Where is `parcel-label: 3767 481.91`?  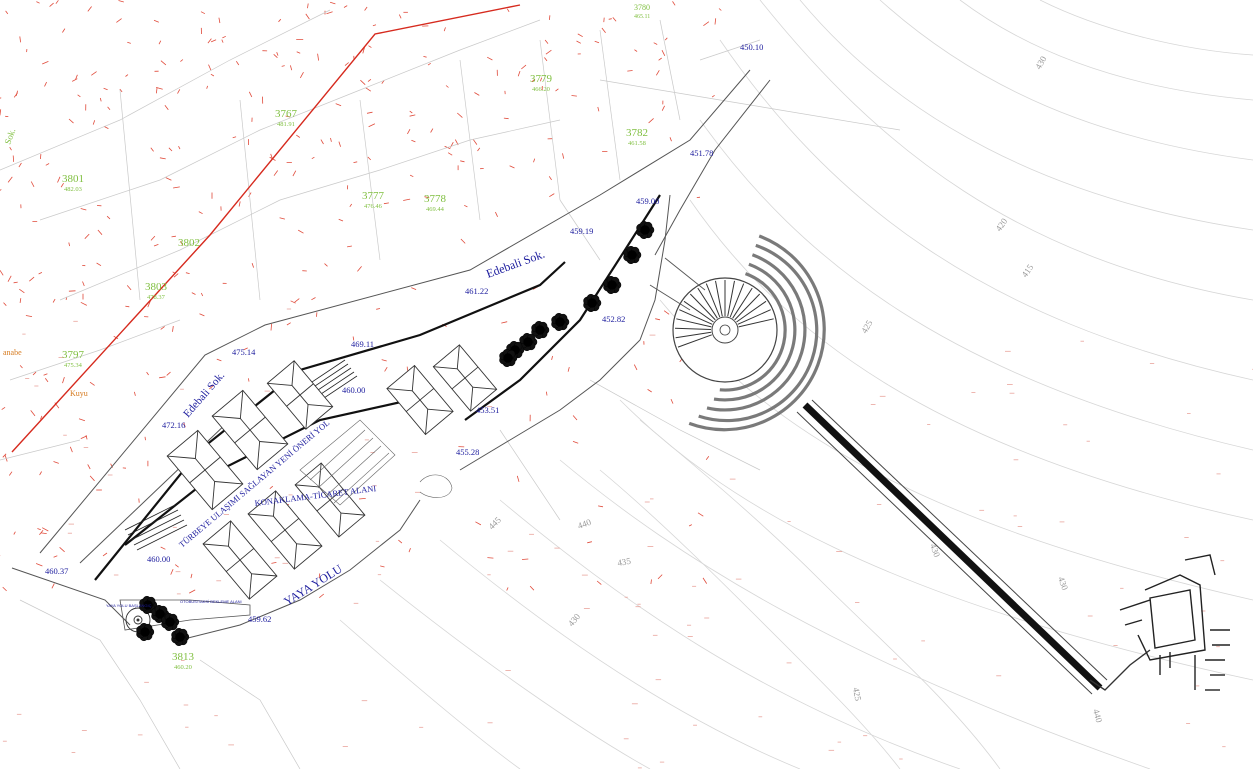 parcel-label: 3767 481.91 is located at coordinates (286, 118).